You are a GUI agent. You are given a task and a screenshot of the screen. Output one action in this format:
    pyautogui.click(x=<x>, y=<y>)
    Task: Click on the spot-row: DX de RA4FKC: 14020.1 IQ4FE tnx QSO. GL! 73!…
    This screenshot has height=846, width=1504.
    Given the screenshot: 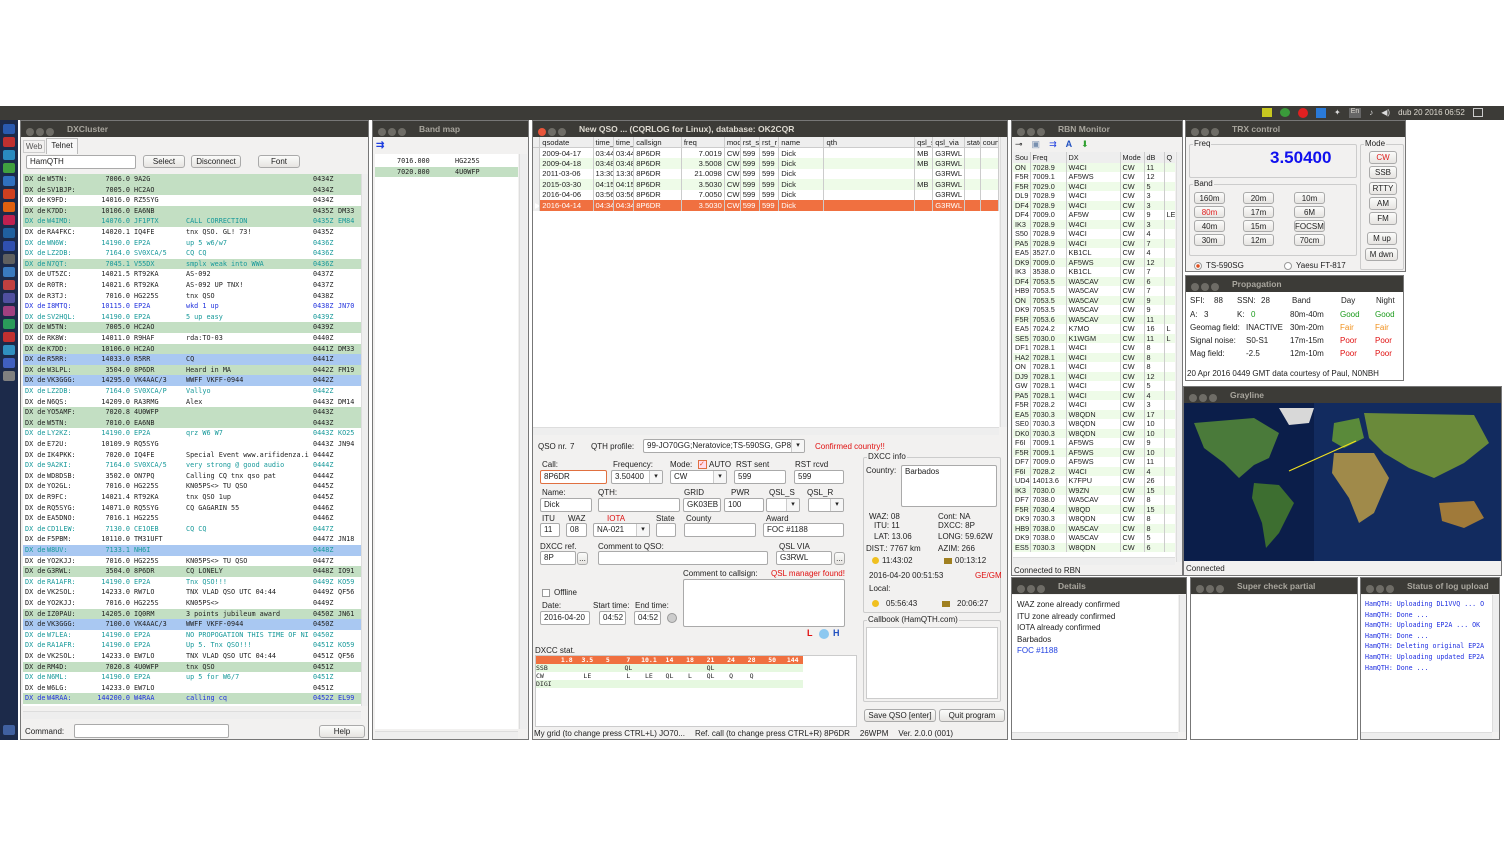 What is the action you would take?
    pyautogui.click(x=192, y=232)
    